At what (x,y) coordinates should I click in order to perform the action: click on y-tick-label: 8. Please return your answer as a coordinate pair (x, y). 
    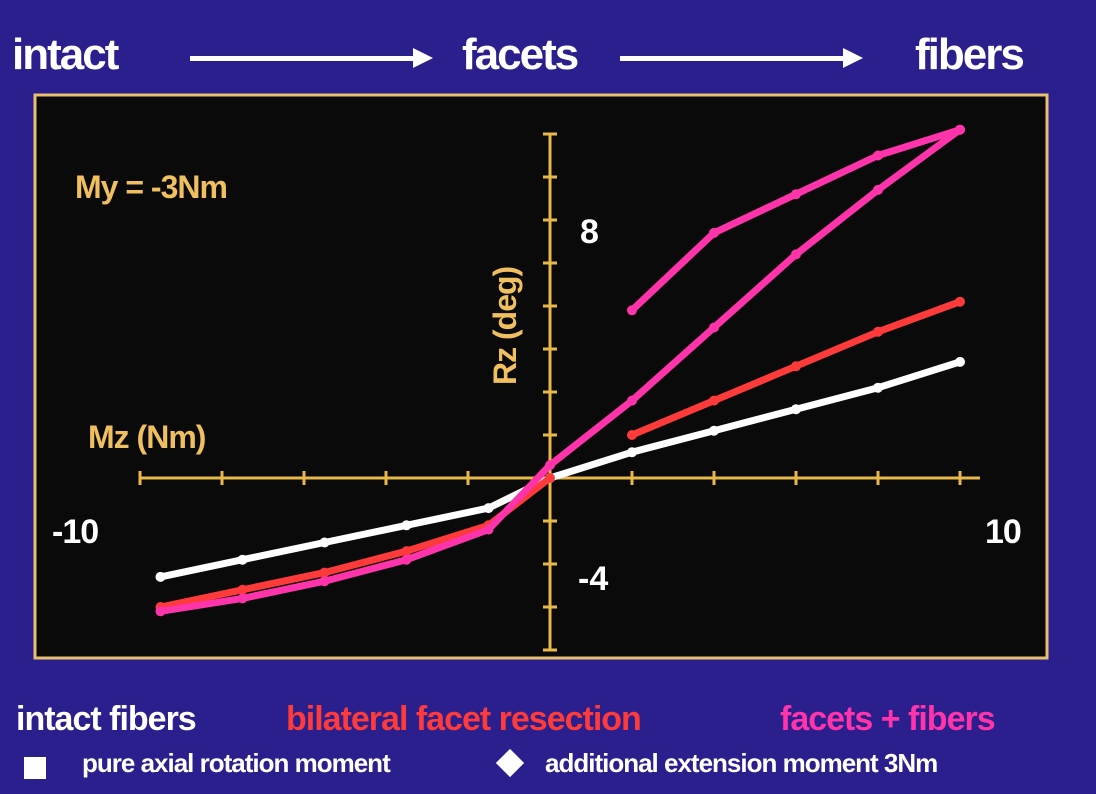
    Looking at the image, I should click on (589, 232).